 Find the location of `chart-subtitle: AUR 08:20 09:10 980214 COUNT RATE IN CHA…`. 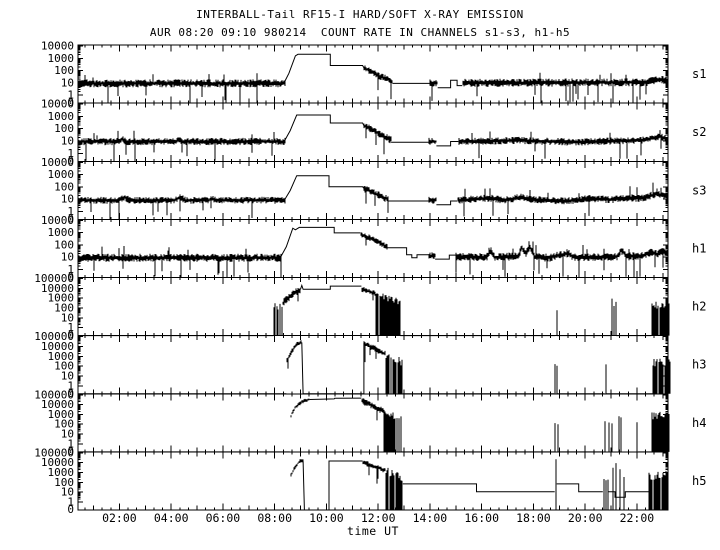

chart-subtitle: AUR 08:20 09:10 980214 COUNT RATE IN CHA… is located at coordinates (360, 32).